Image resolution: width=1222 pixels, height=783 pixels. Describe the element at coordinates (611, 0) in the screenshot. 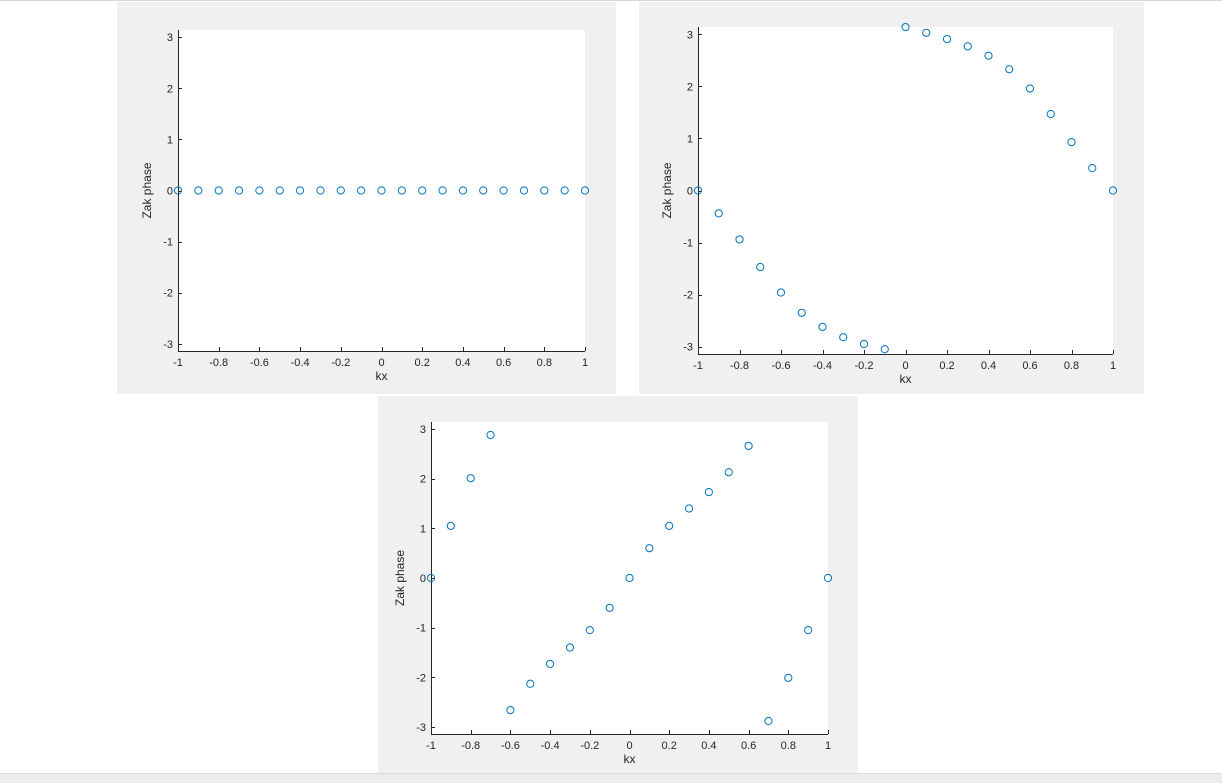

I see `window-top-border` at that location.